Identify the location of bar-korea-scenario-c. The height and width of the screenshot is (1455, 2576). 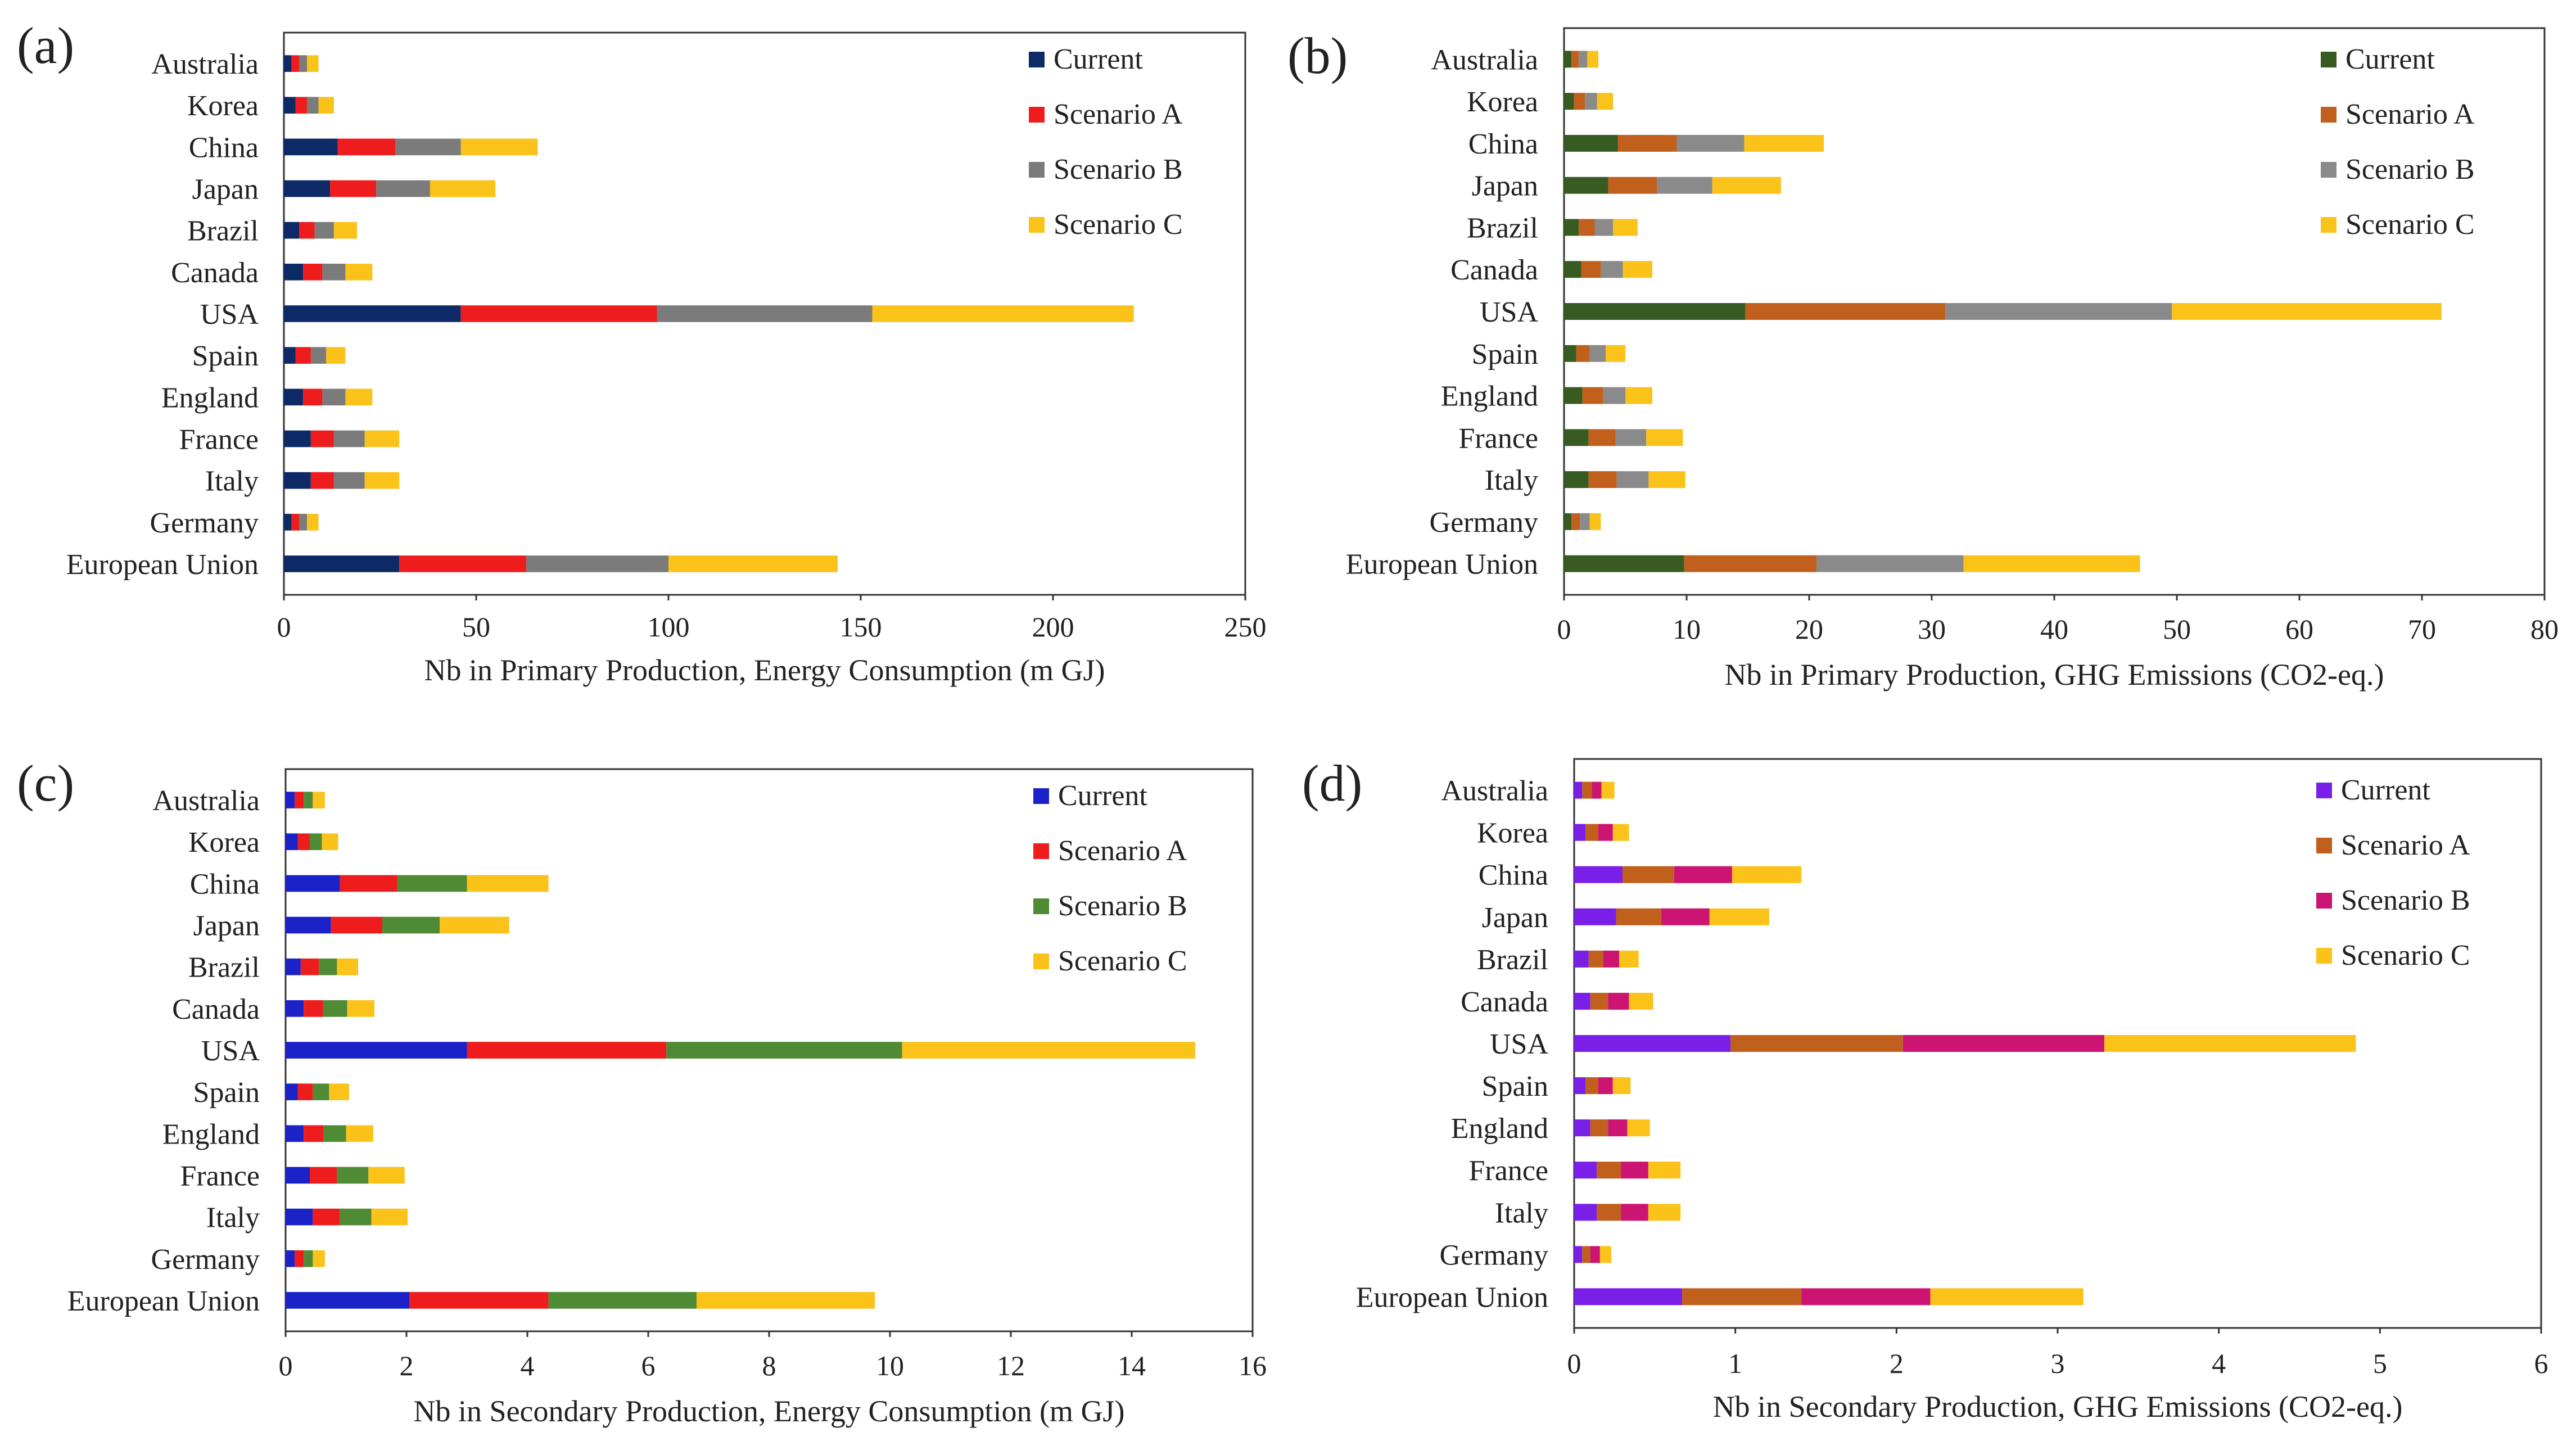
(1620, 832).